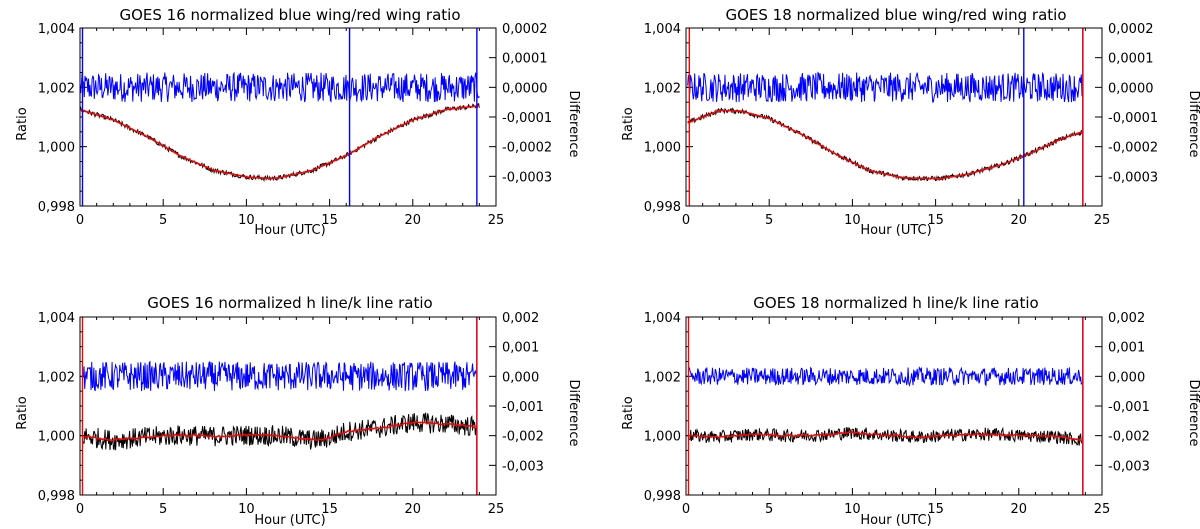  Describe the element at coordinates (523, 407) in the screenshot. I see `y2-tick-label: -0,001` at that location.